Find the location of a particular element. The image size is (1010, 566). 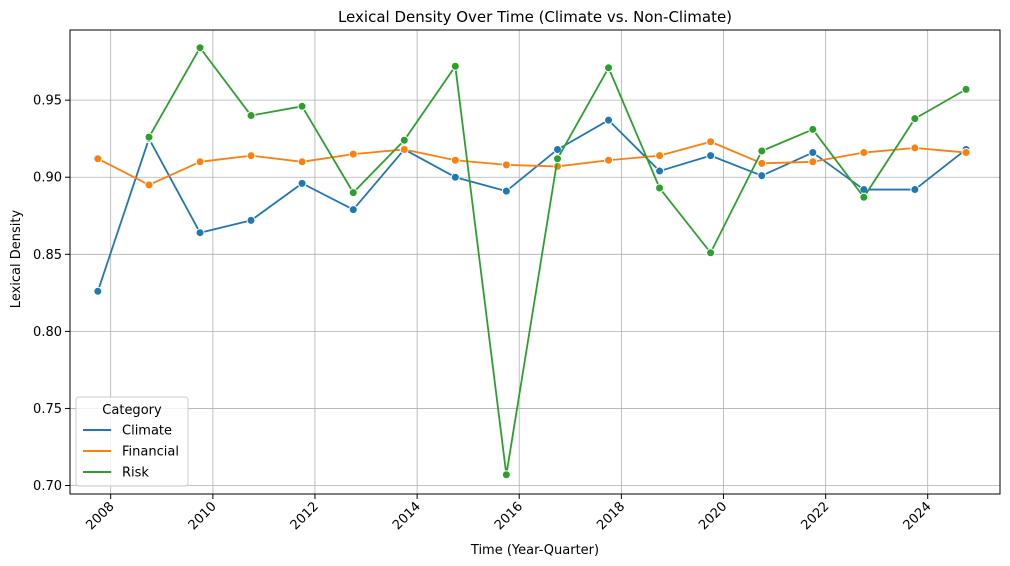

y-axis-label: Lexical Density is located at coordinates (16, 259).